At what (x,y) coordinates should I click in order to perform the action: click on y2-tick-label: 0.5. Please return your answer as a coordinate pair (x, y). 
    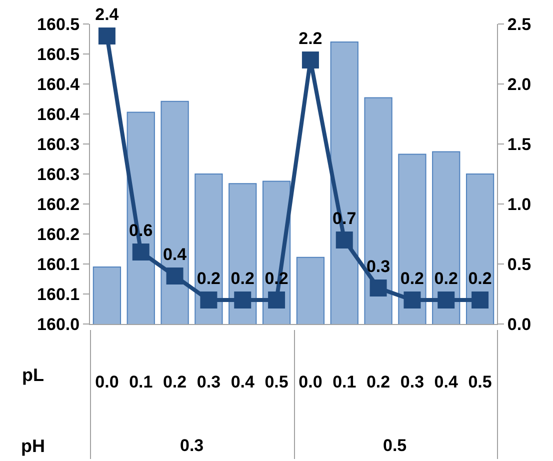
    Looking at the image, I should click on (519, 264).